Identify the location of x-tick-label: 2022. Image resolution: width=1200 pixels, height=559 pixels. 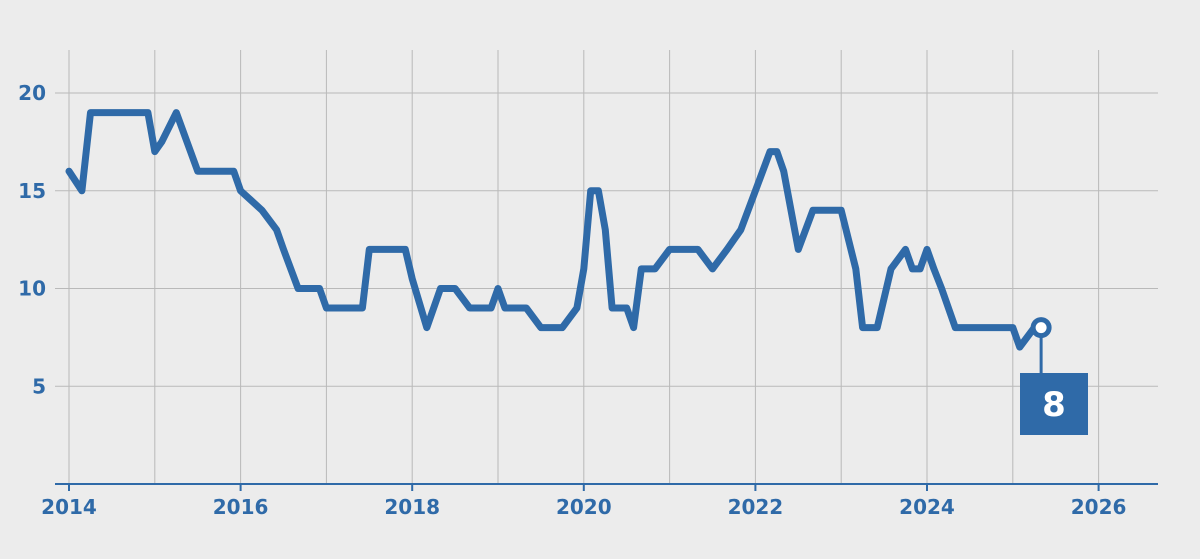
(756, 507).